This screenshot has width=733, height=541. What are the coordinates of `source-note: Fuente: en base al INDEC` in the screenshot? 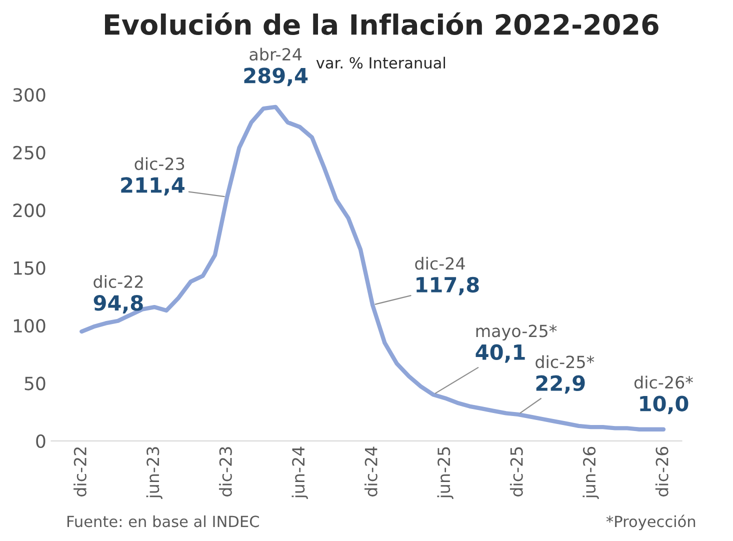 It's located at (163, 521).